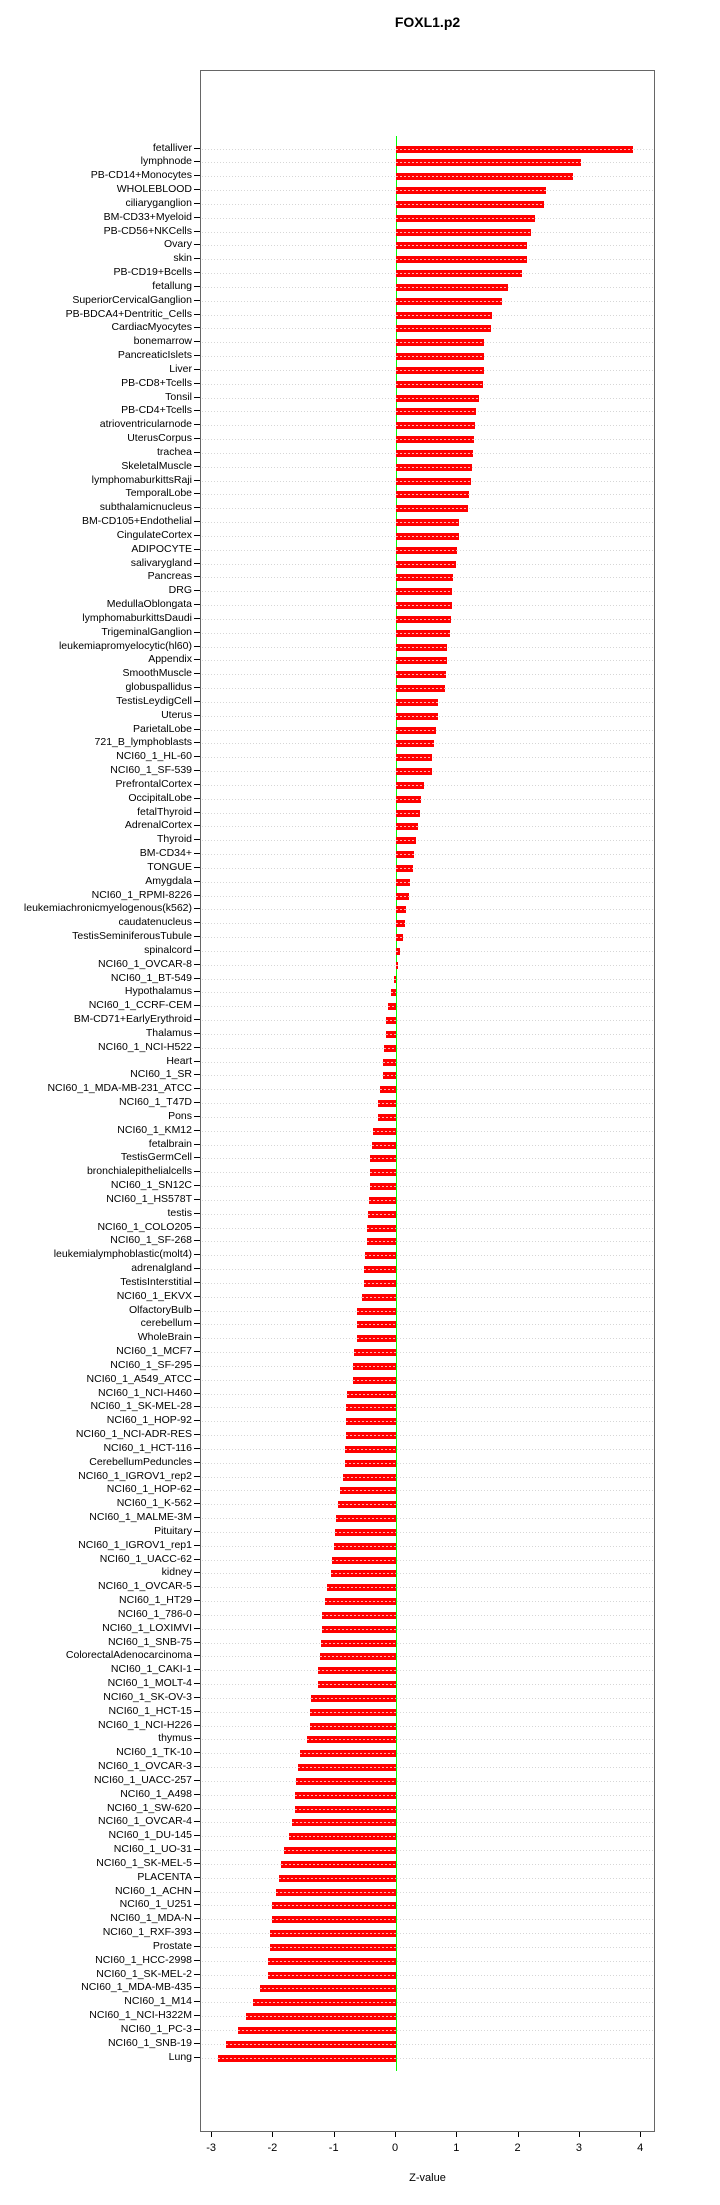 This screenshot has width=720, height=2205. I want to click on y-axis-label: Appendix, so click(170, 659).